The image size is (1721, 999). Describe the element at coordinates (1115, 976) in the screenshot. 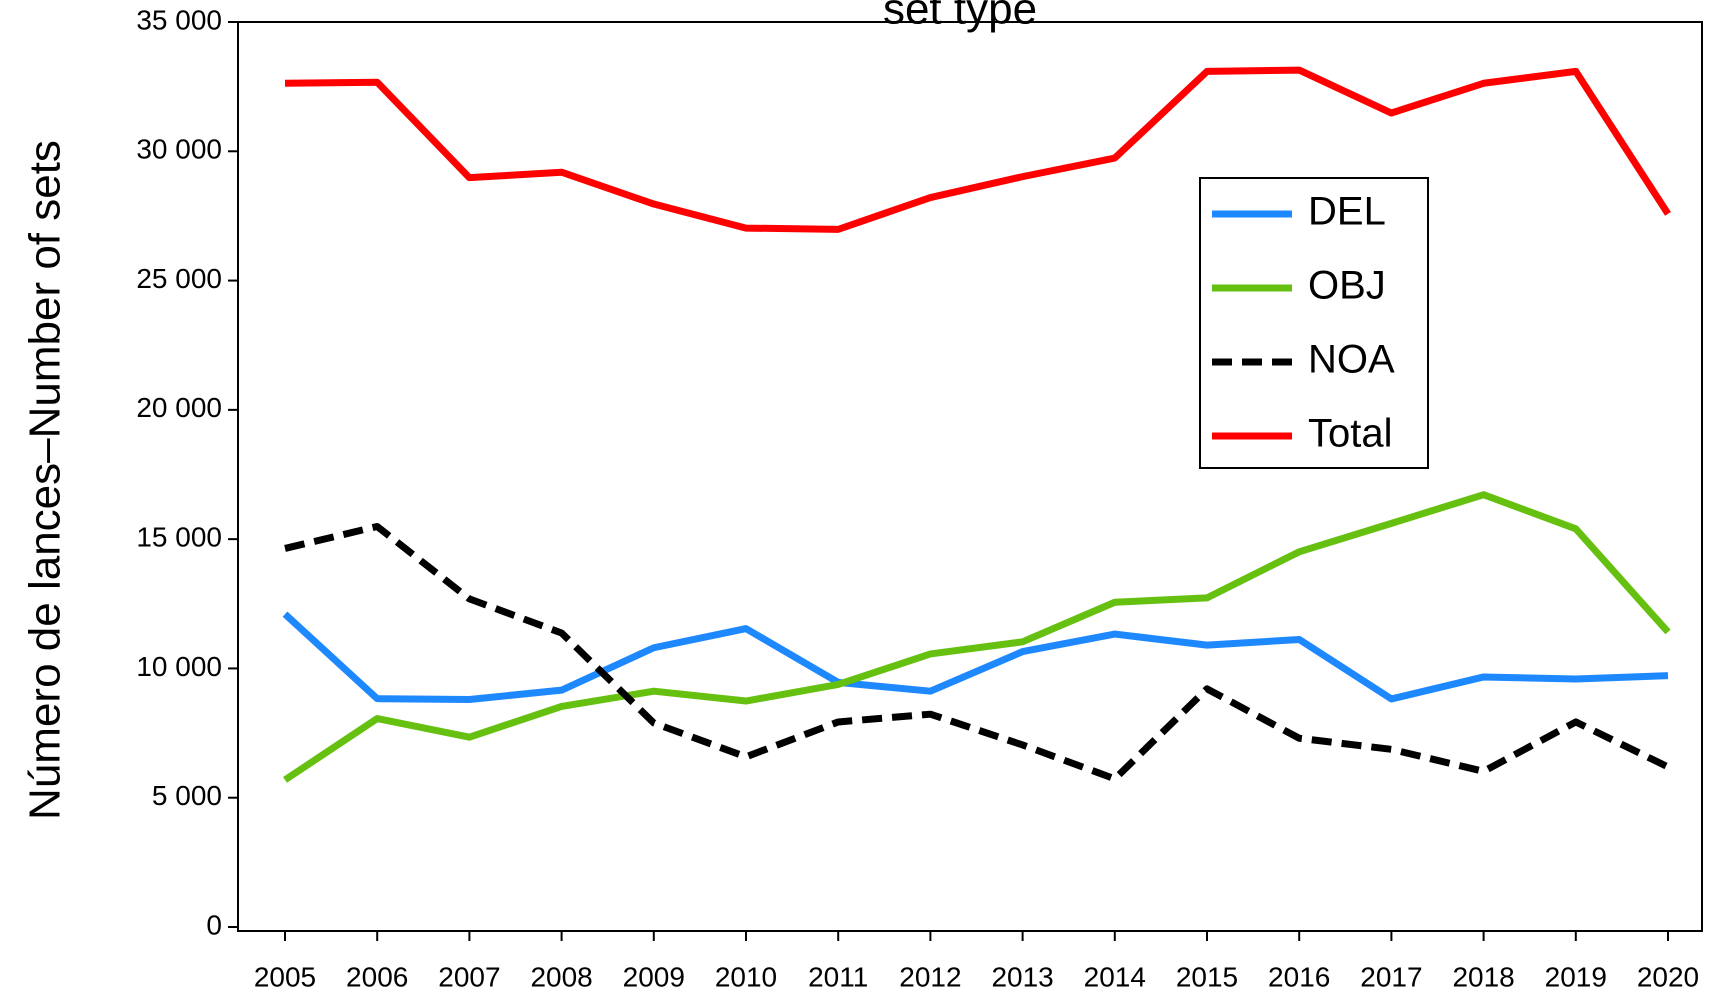

I see `x-tick-label: 2014` at that location.